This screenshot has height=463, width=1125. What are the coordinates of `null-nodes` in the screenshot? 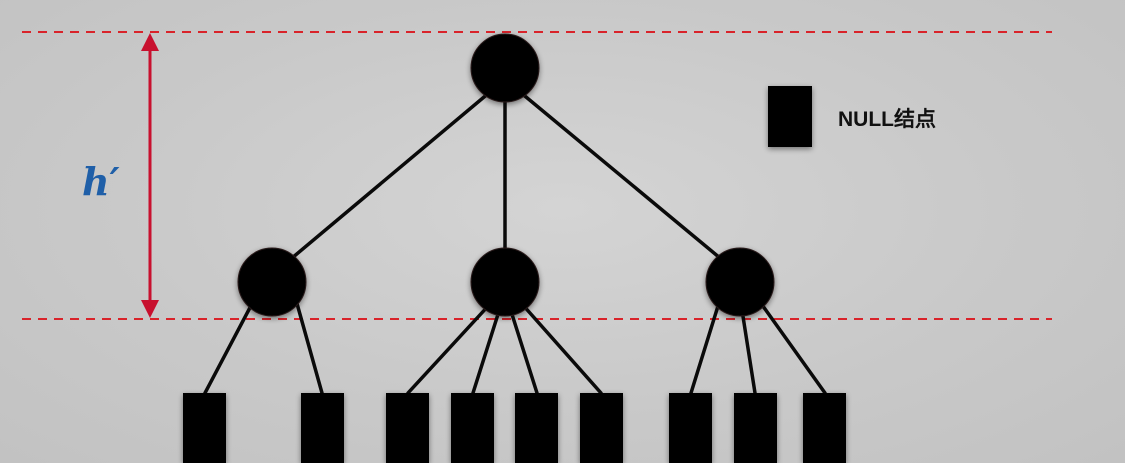 It's located at (514, 428).